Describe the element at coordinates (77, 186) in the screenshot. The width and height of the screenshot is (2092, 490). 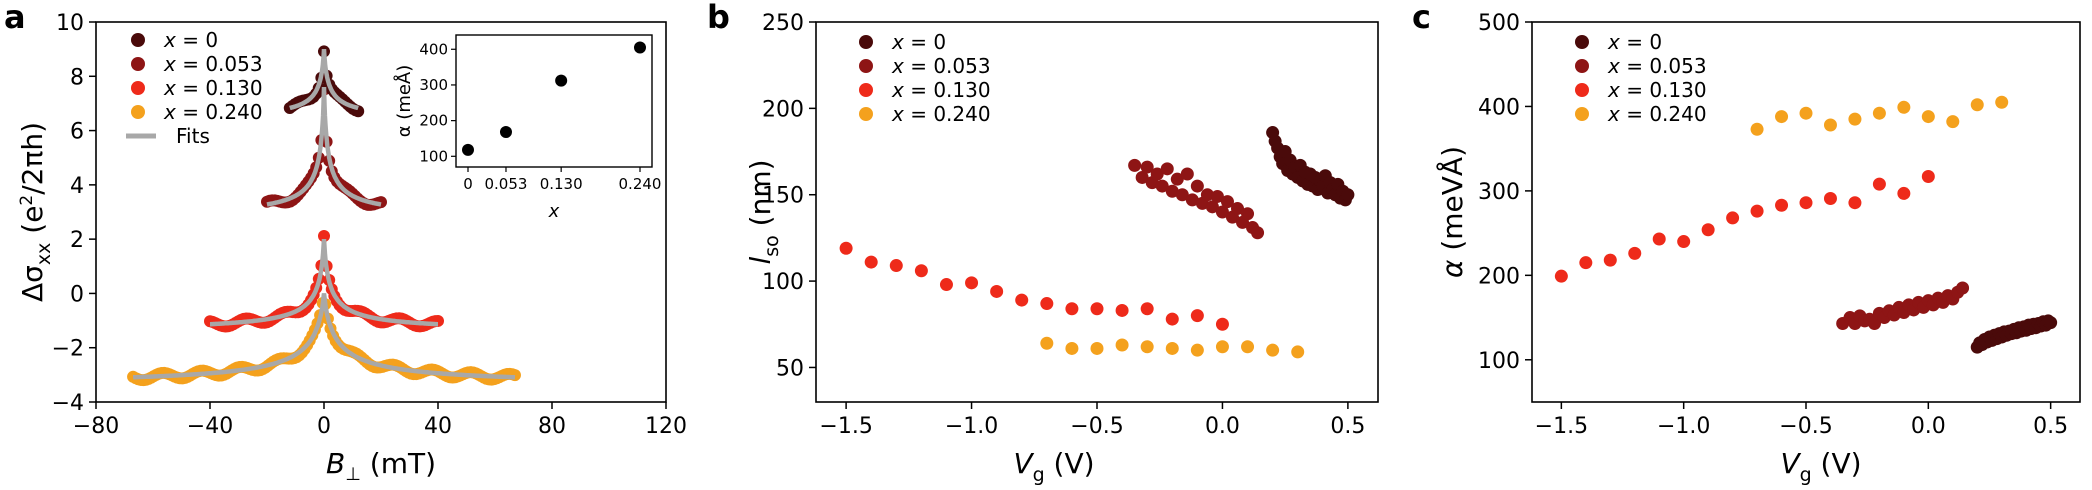
I see `panel-a-ytick-label: 4` at that location.